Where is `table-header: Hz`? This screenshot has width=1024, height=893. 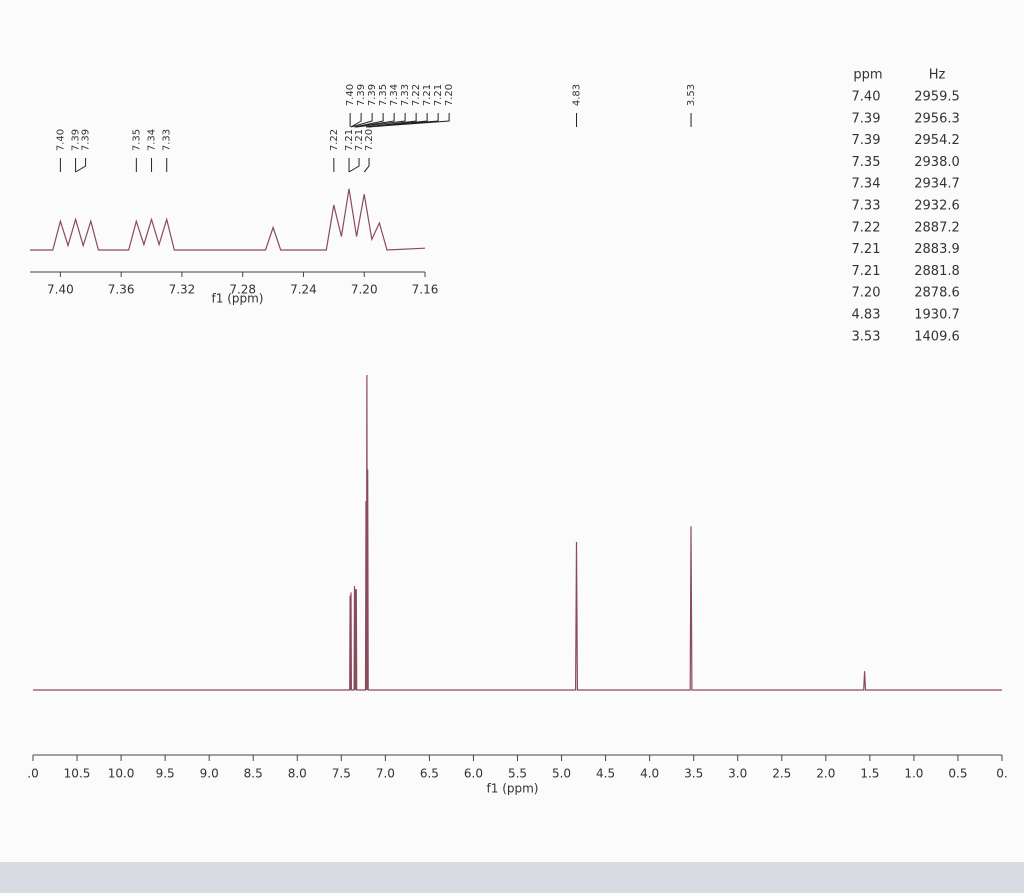
table-header: Hz is located at coordinates (937, 75).